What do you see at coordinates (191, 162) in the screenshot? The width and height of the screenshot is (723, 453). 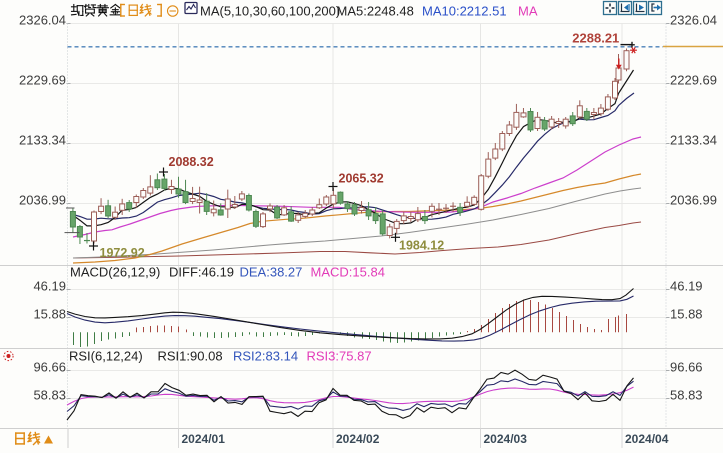 I see `svg-text: 2088.32` at bounding box center [191, 162].